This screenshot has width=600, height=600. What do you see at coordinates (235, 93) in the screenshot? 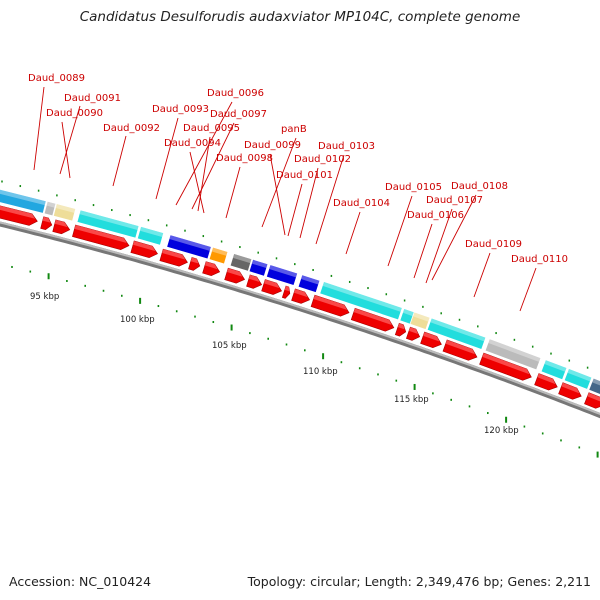
I see `gene-label: Daud_0096` at bounding box center [235, 93].